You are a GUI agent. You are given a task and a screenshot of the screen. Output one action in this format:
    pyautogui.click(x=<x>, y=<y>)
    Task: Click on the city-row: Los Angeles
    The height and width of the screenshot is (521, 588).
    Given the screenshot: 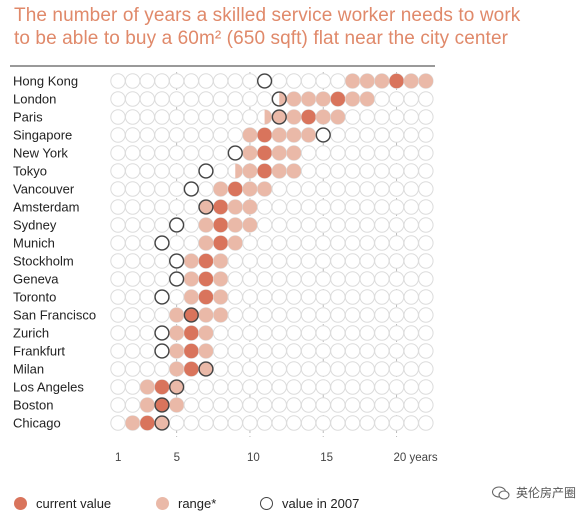 What is the action you would take?
    pyautogui.click(x=223, y=387)
    